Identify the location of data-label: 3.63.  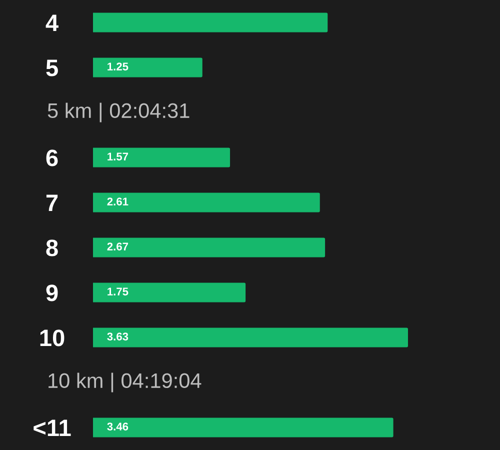
(117, 336).